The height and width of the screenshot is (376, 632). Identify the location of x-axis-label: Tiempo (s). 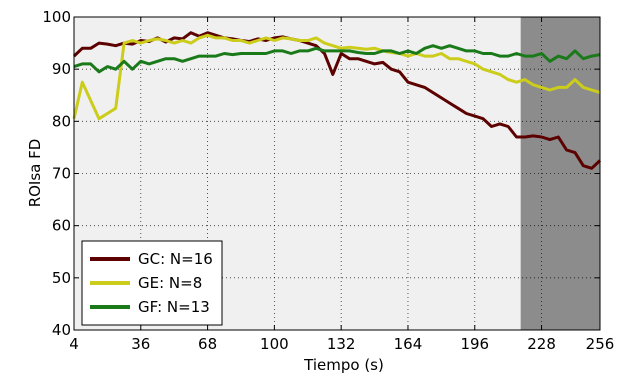
(343, 365).